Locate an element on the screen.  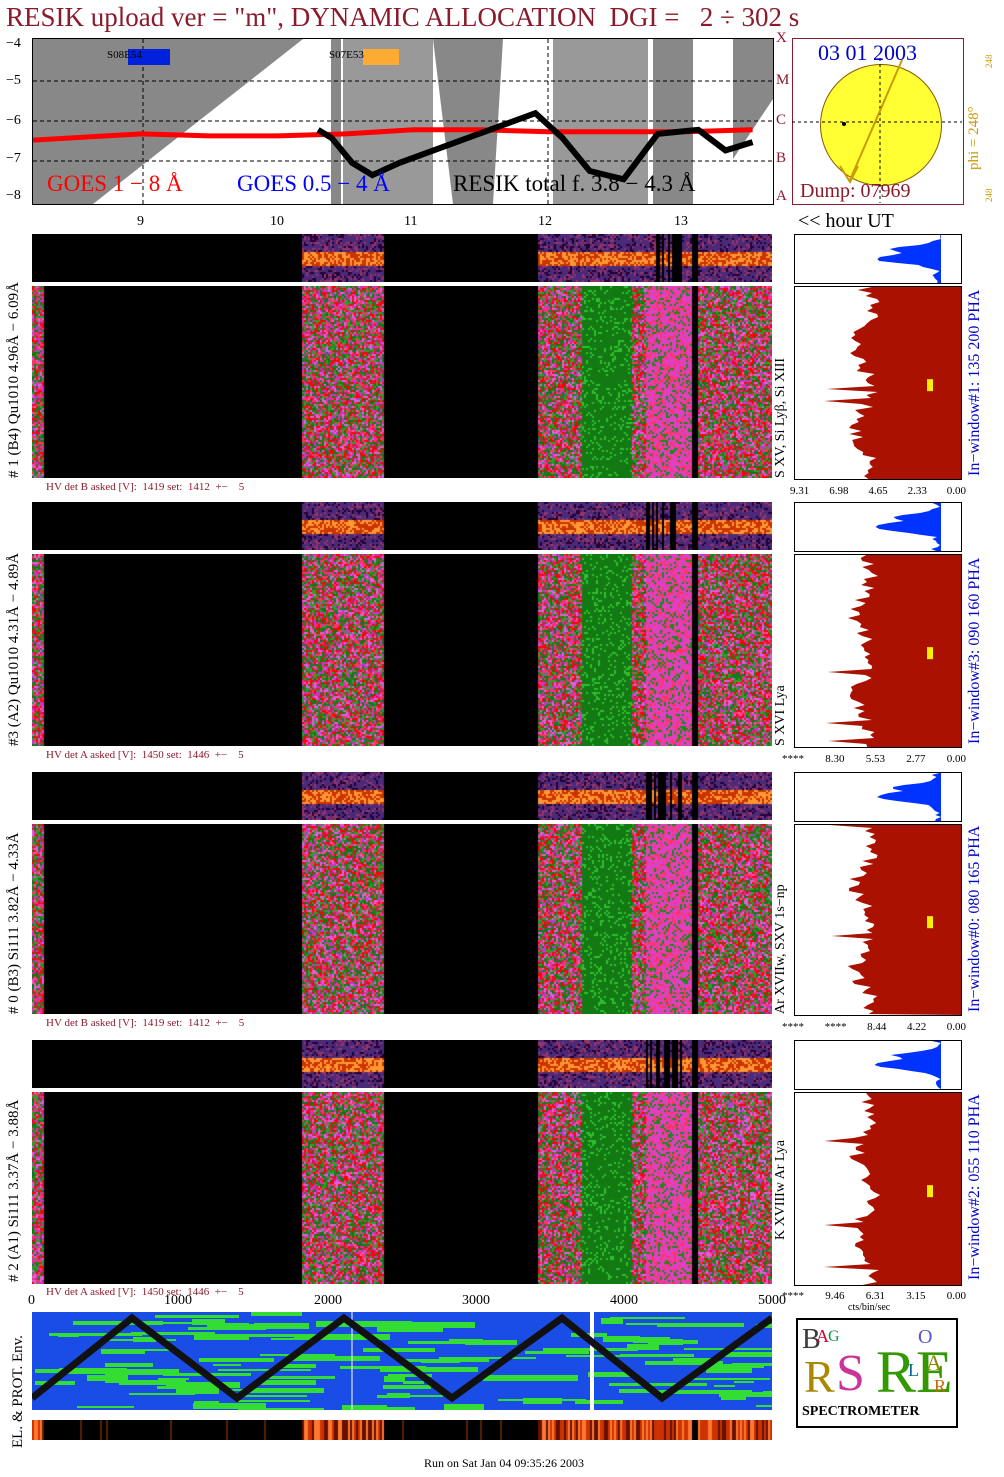
line-label: Ar XVIIw, SXV 1s−np is located at coordinates (780, 949).